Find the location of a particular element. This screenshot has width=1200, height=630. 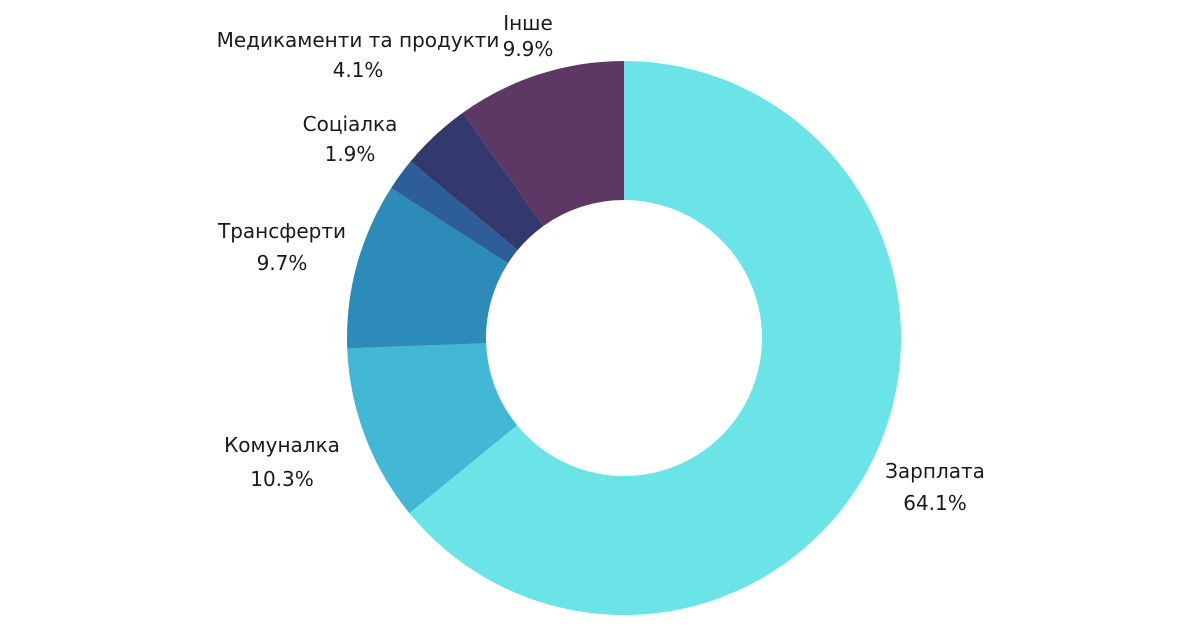

slice-label-4: Соціалка is located at coordinates (350, 124).